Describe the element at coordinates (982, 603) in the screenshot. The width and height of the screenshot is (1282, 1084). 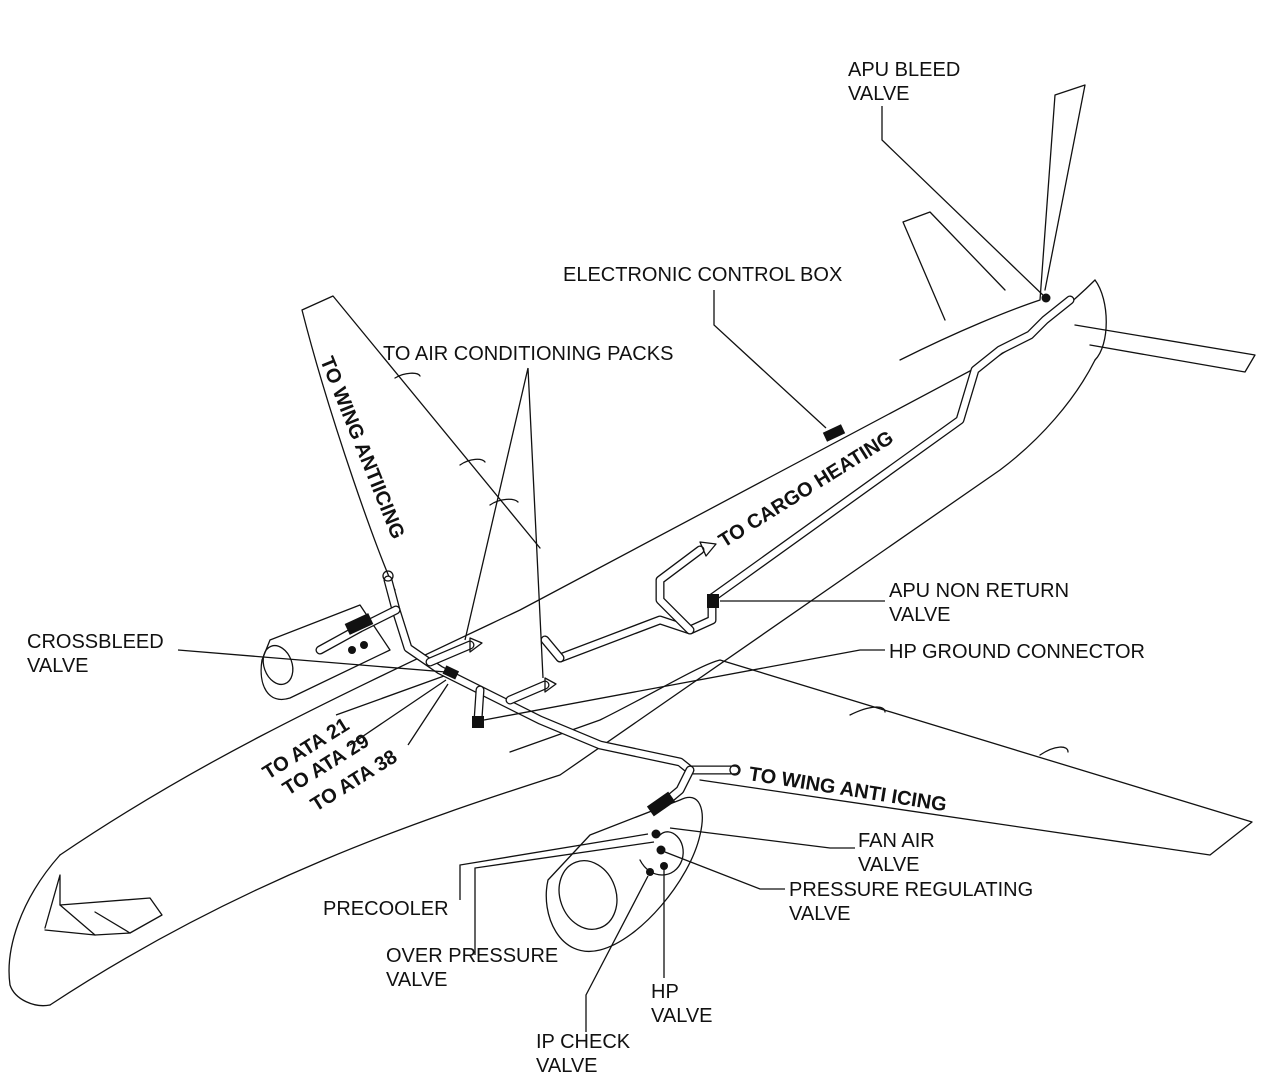
I see `apu-non-return-valve-label: APU NON RETURN VALVE` at that location.